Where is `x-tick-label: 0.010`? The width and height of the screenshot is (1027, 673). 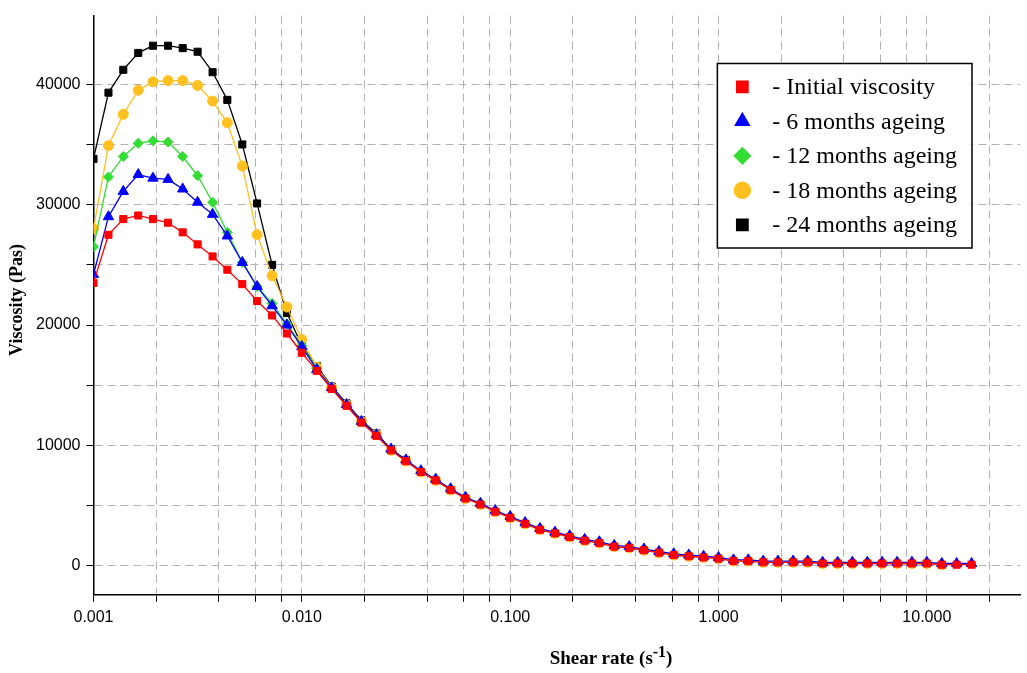 x-tick-label: 0.010 is located at coordinates (301, 616).